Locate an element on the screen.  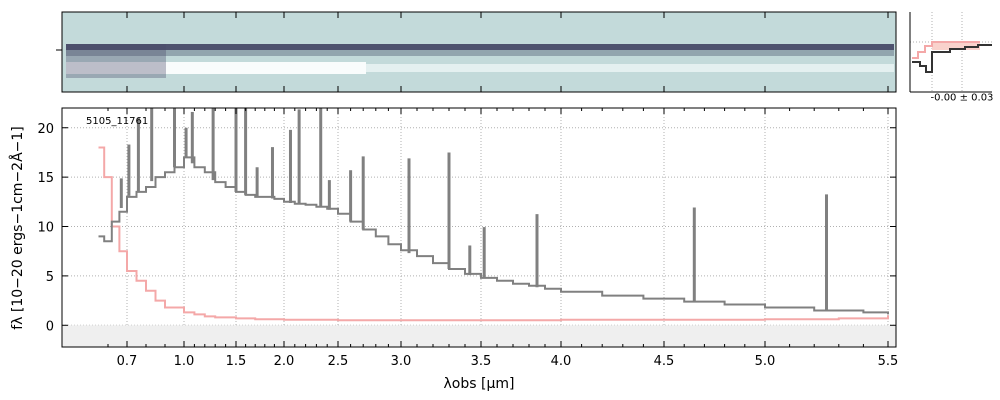
profile-value-label: -0.00 ± 0.03 is located at coordinates (962, 97).